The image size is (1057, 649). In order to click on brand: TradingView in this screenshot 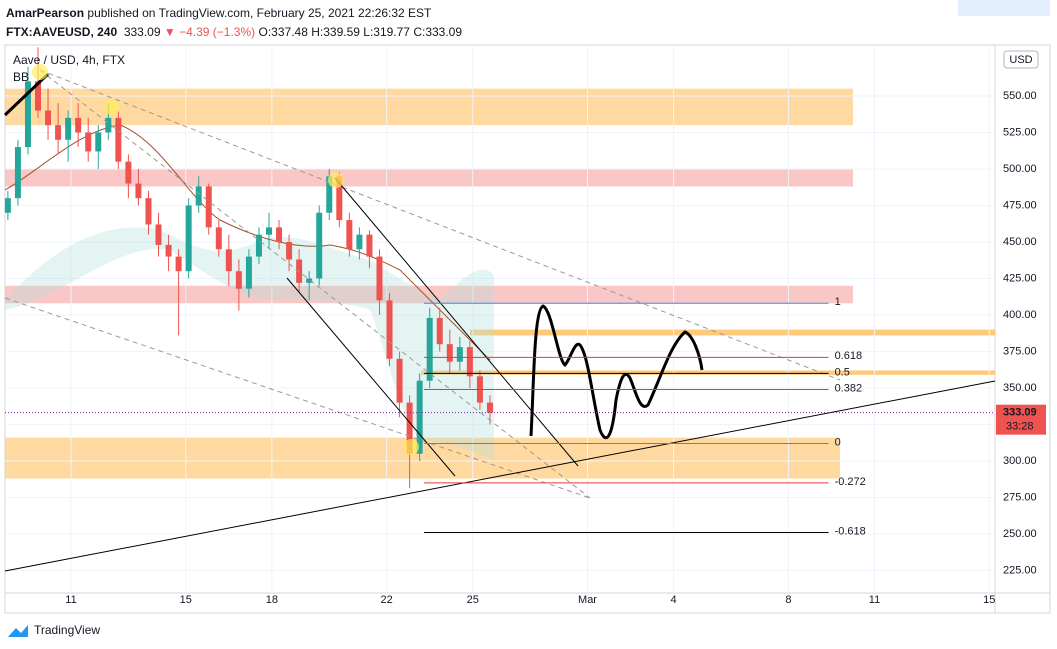, I will do `click(67, 630)`.